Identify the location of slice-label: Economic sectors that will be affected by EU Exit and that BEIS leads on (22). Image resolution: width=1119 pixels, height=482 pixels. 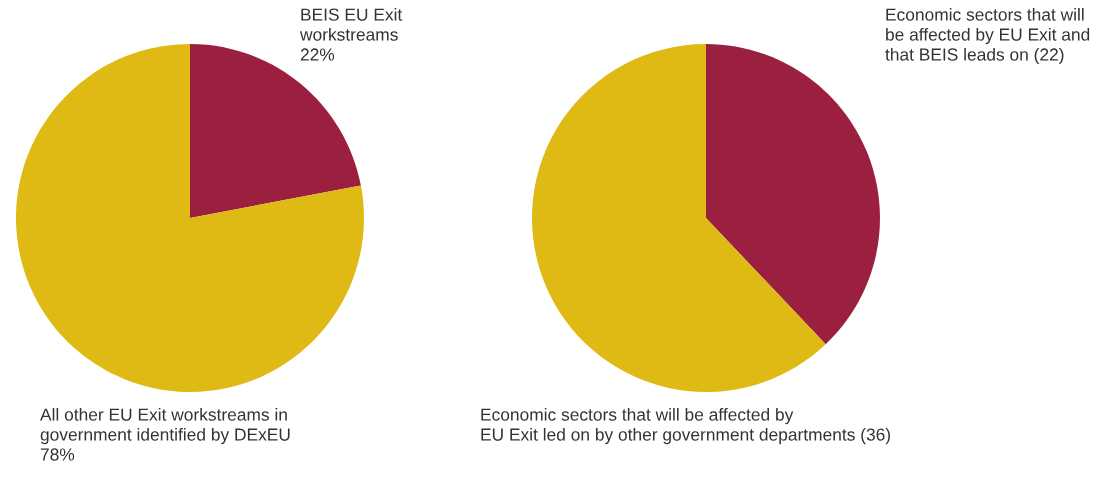
(987, 36).